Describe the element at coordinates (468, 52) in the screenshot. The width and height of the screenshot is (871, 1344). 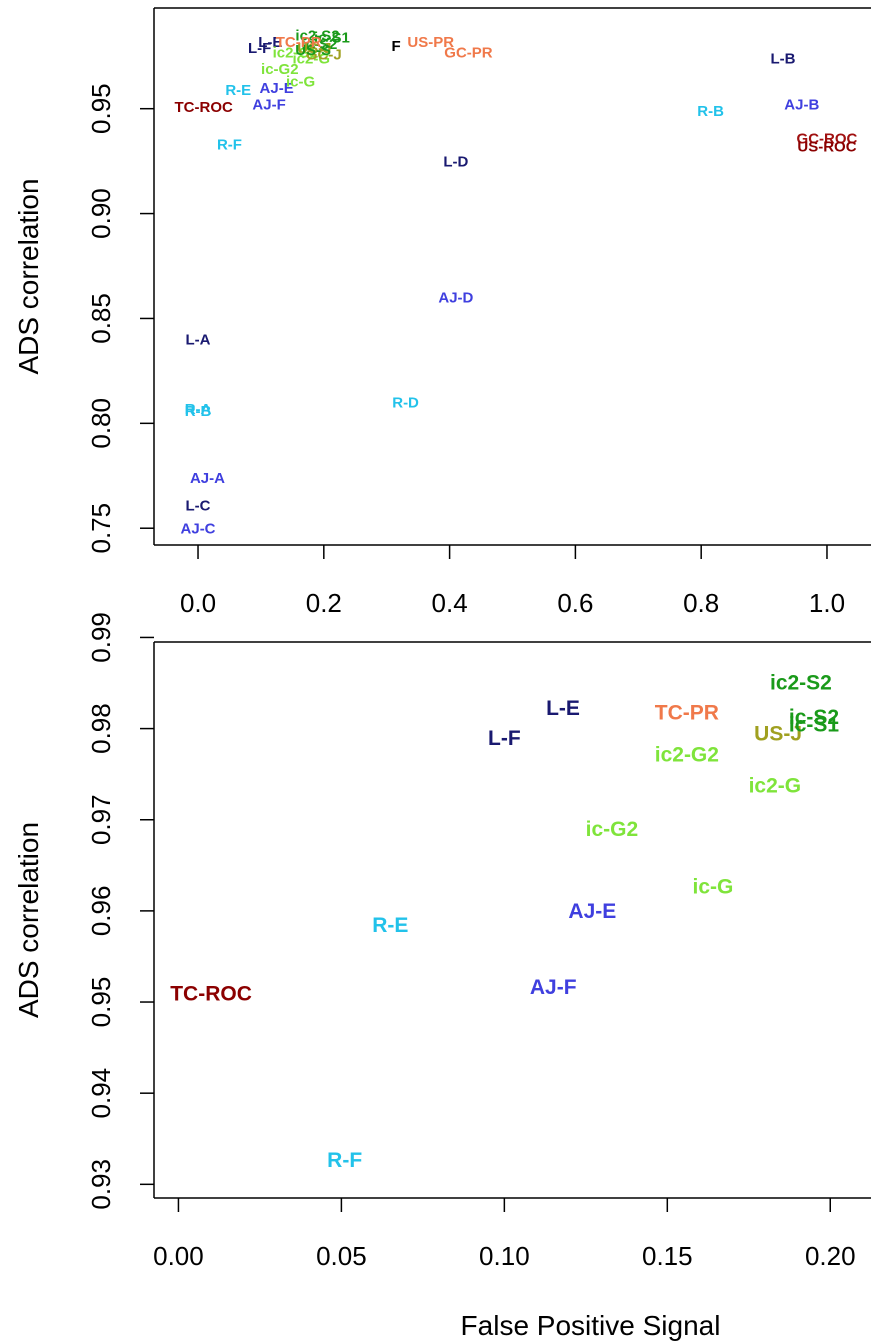
I see `point-label-gc-pr: GC-PR` at that location.